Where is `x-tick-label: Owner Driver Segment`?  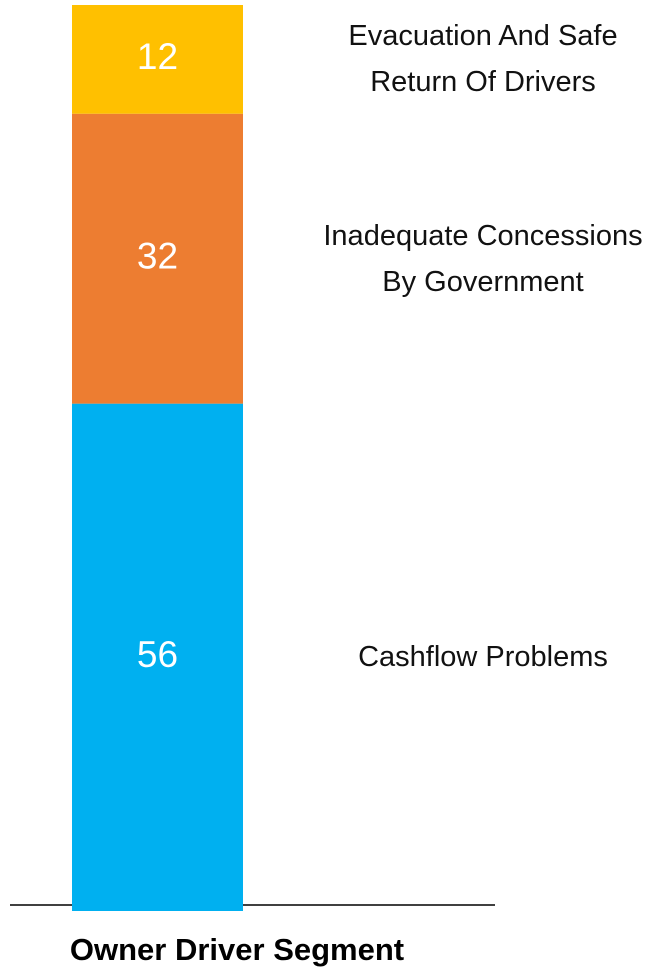
x-tick-label: Owner Driver Segment is located at coordinates (237, 949).